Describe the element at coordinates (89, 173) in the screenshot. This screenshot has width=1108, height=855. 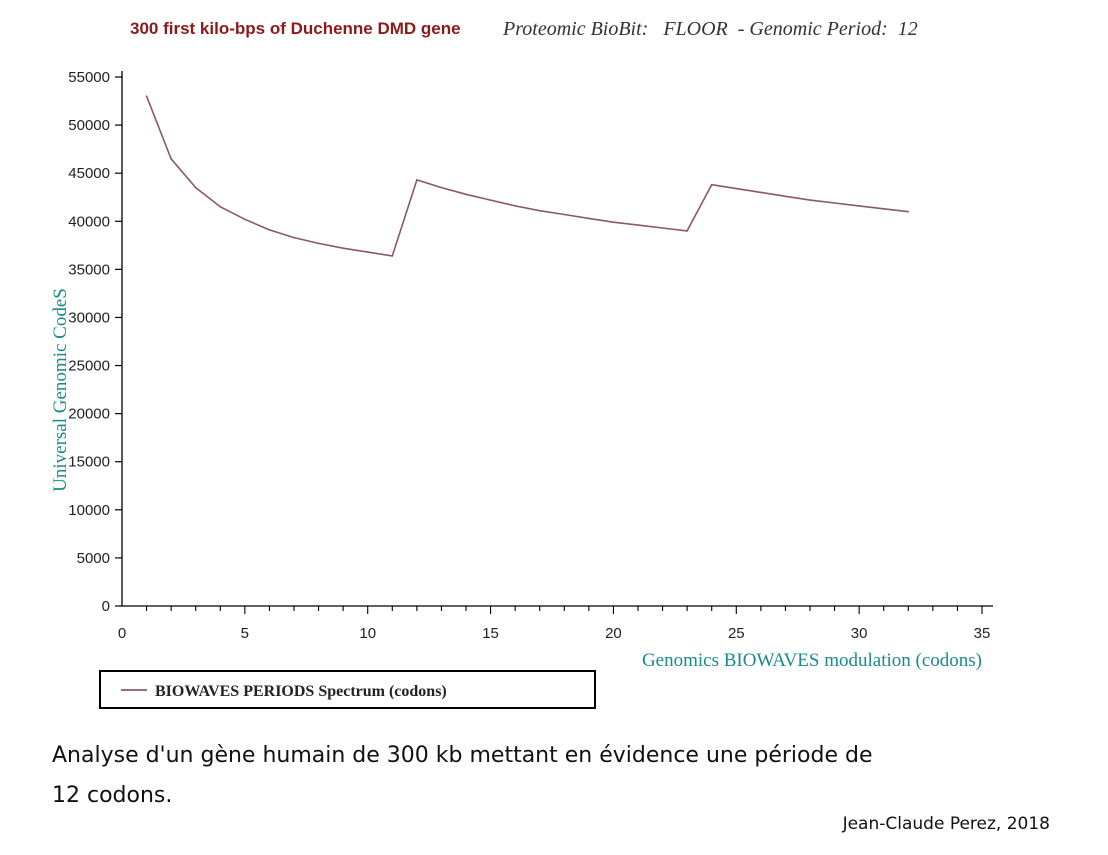
I see `y-tick-label: 45000` at that location.